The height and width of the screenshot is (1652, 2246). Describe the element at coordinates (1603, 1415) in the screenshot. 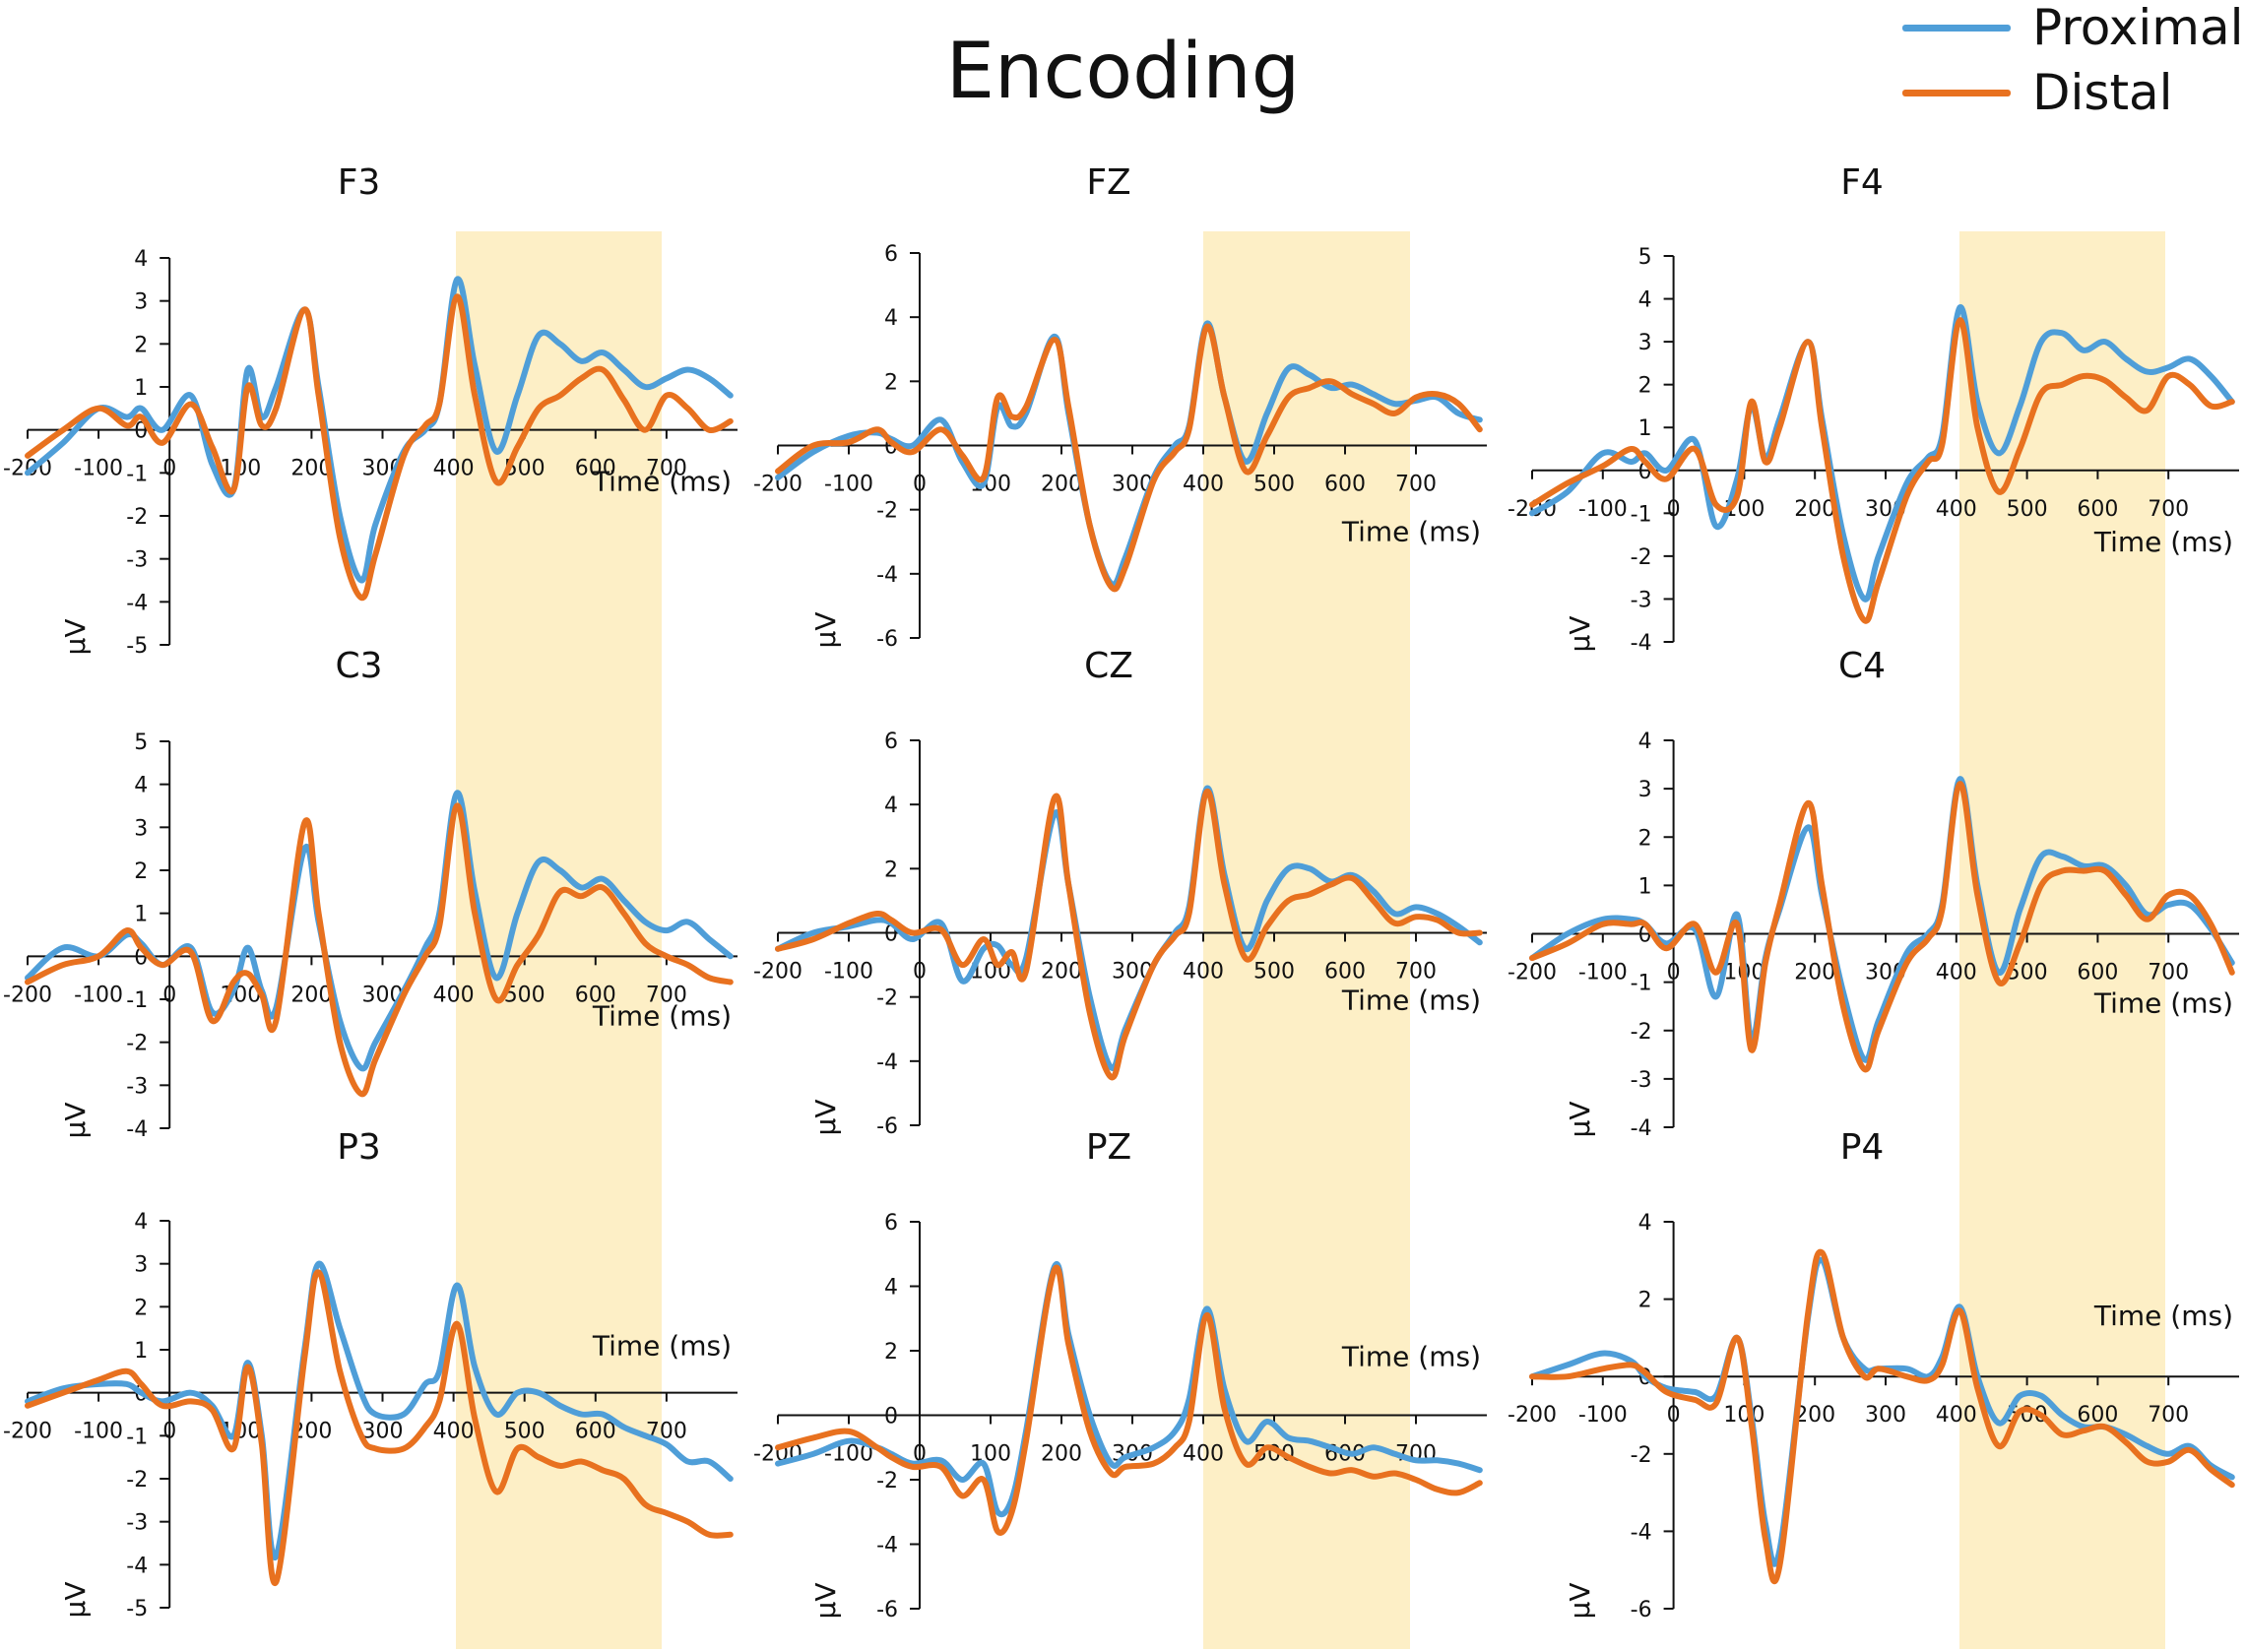

I see `x-tick-label-p4: -100` at that location.